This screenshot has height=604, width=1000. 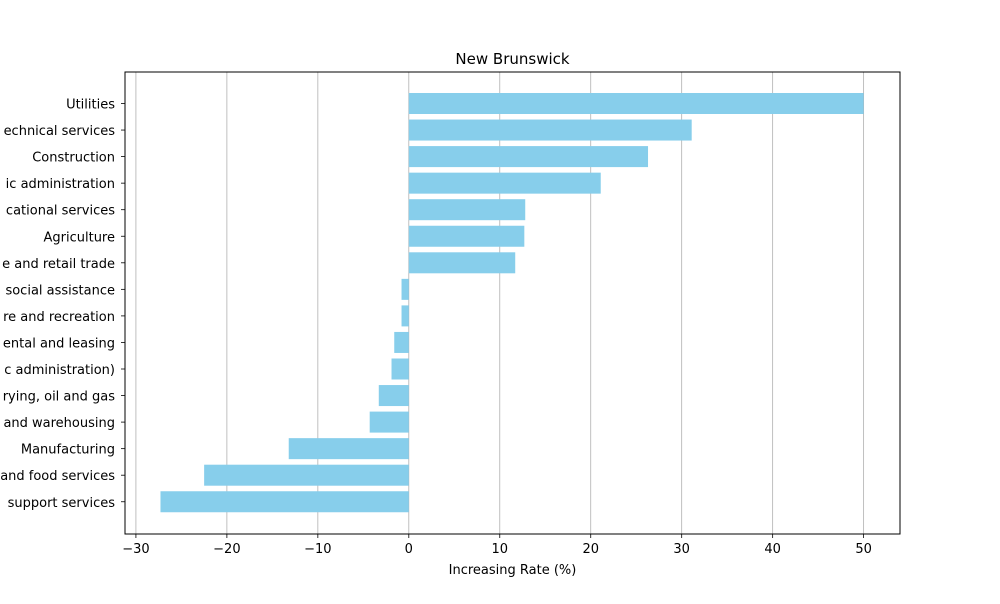 I want to click on x-tick-label: −20, so click(x=226, y=549).